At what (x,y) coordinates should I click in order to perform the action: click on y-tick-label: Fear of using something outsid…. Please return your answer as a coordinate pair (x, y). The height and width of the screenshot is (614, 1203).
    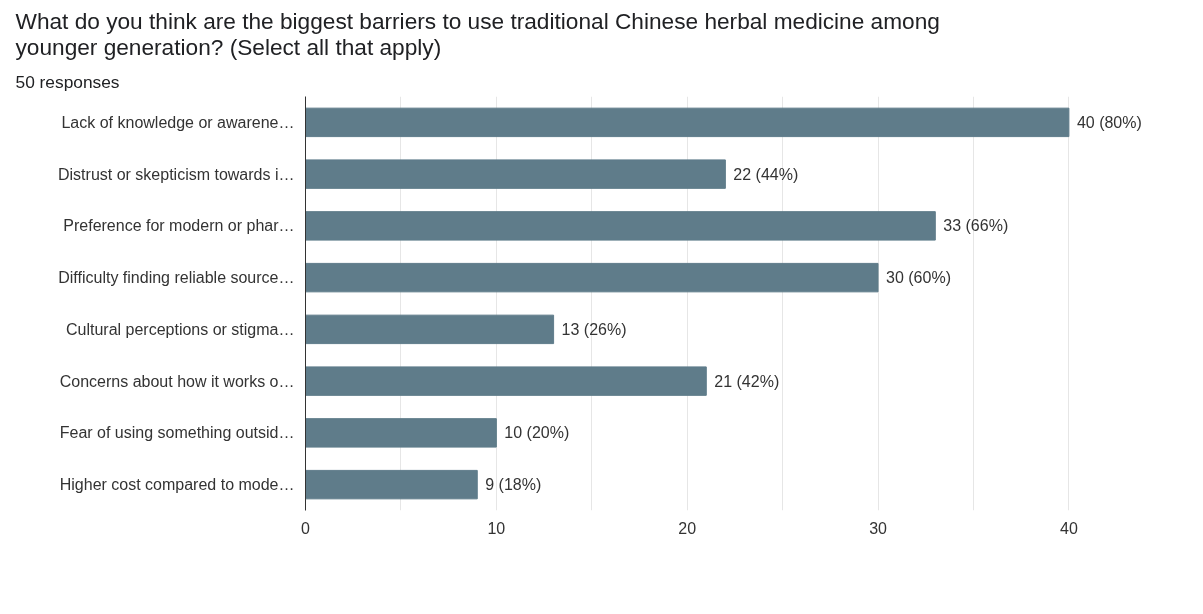
    Looking at the image, I should click on (177, 433).